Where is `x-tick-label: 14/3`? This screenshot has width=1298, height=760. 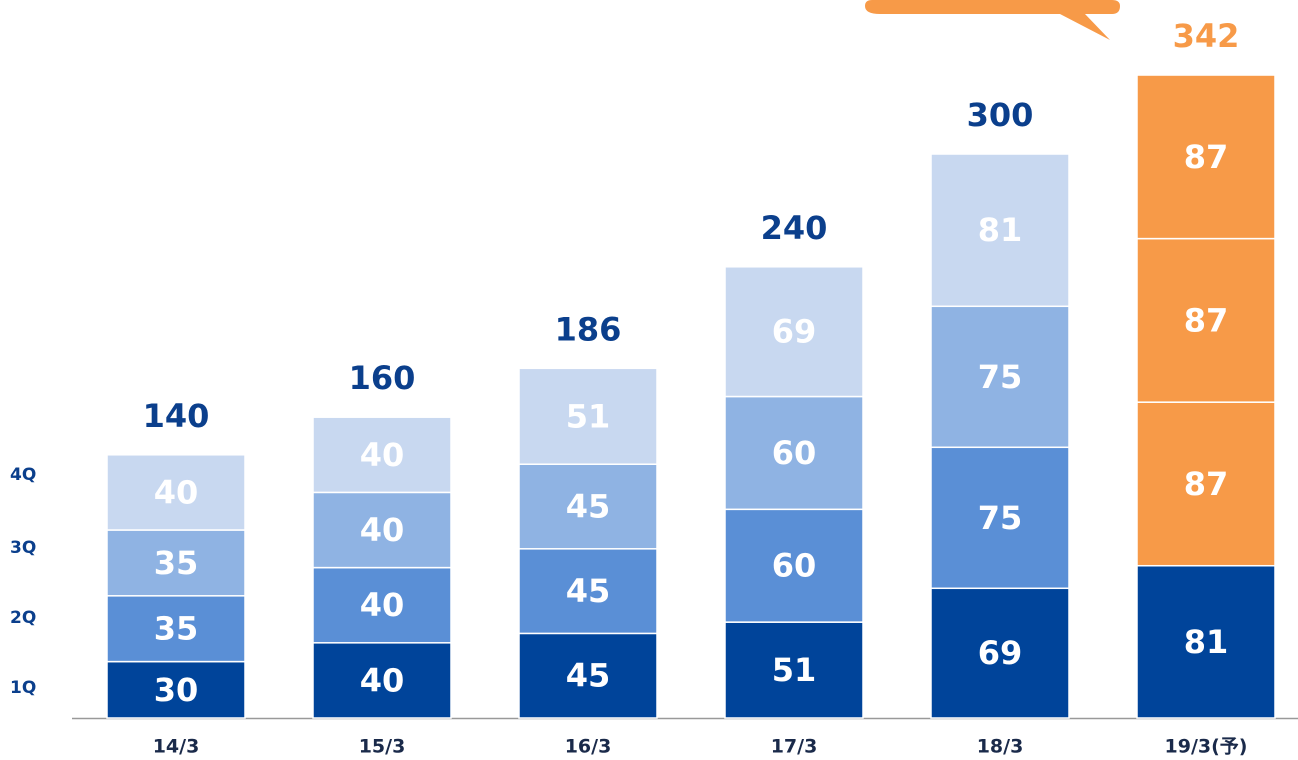 x-tick-label: 14/3 is located at coordinates (176, 747).